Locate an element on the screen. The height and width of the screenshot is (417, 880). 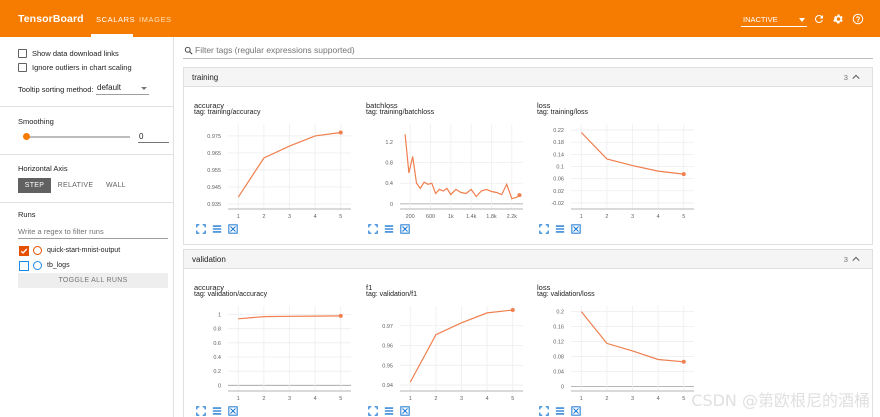
line-chart: 0.2 0.16 0.12 0.08 0.04 0 1 2 3 4 5 is located at coordinates (619, 353).